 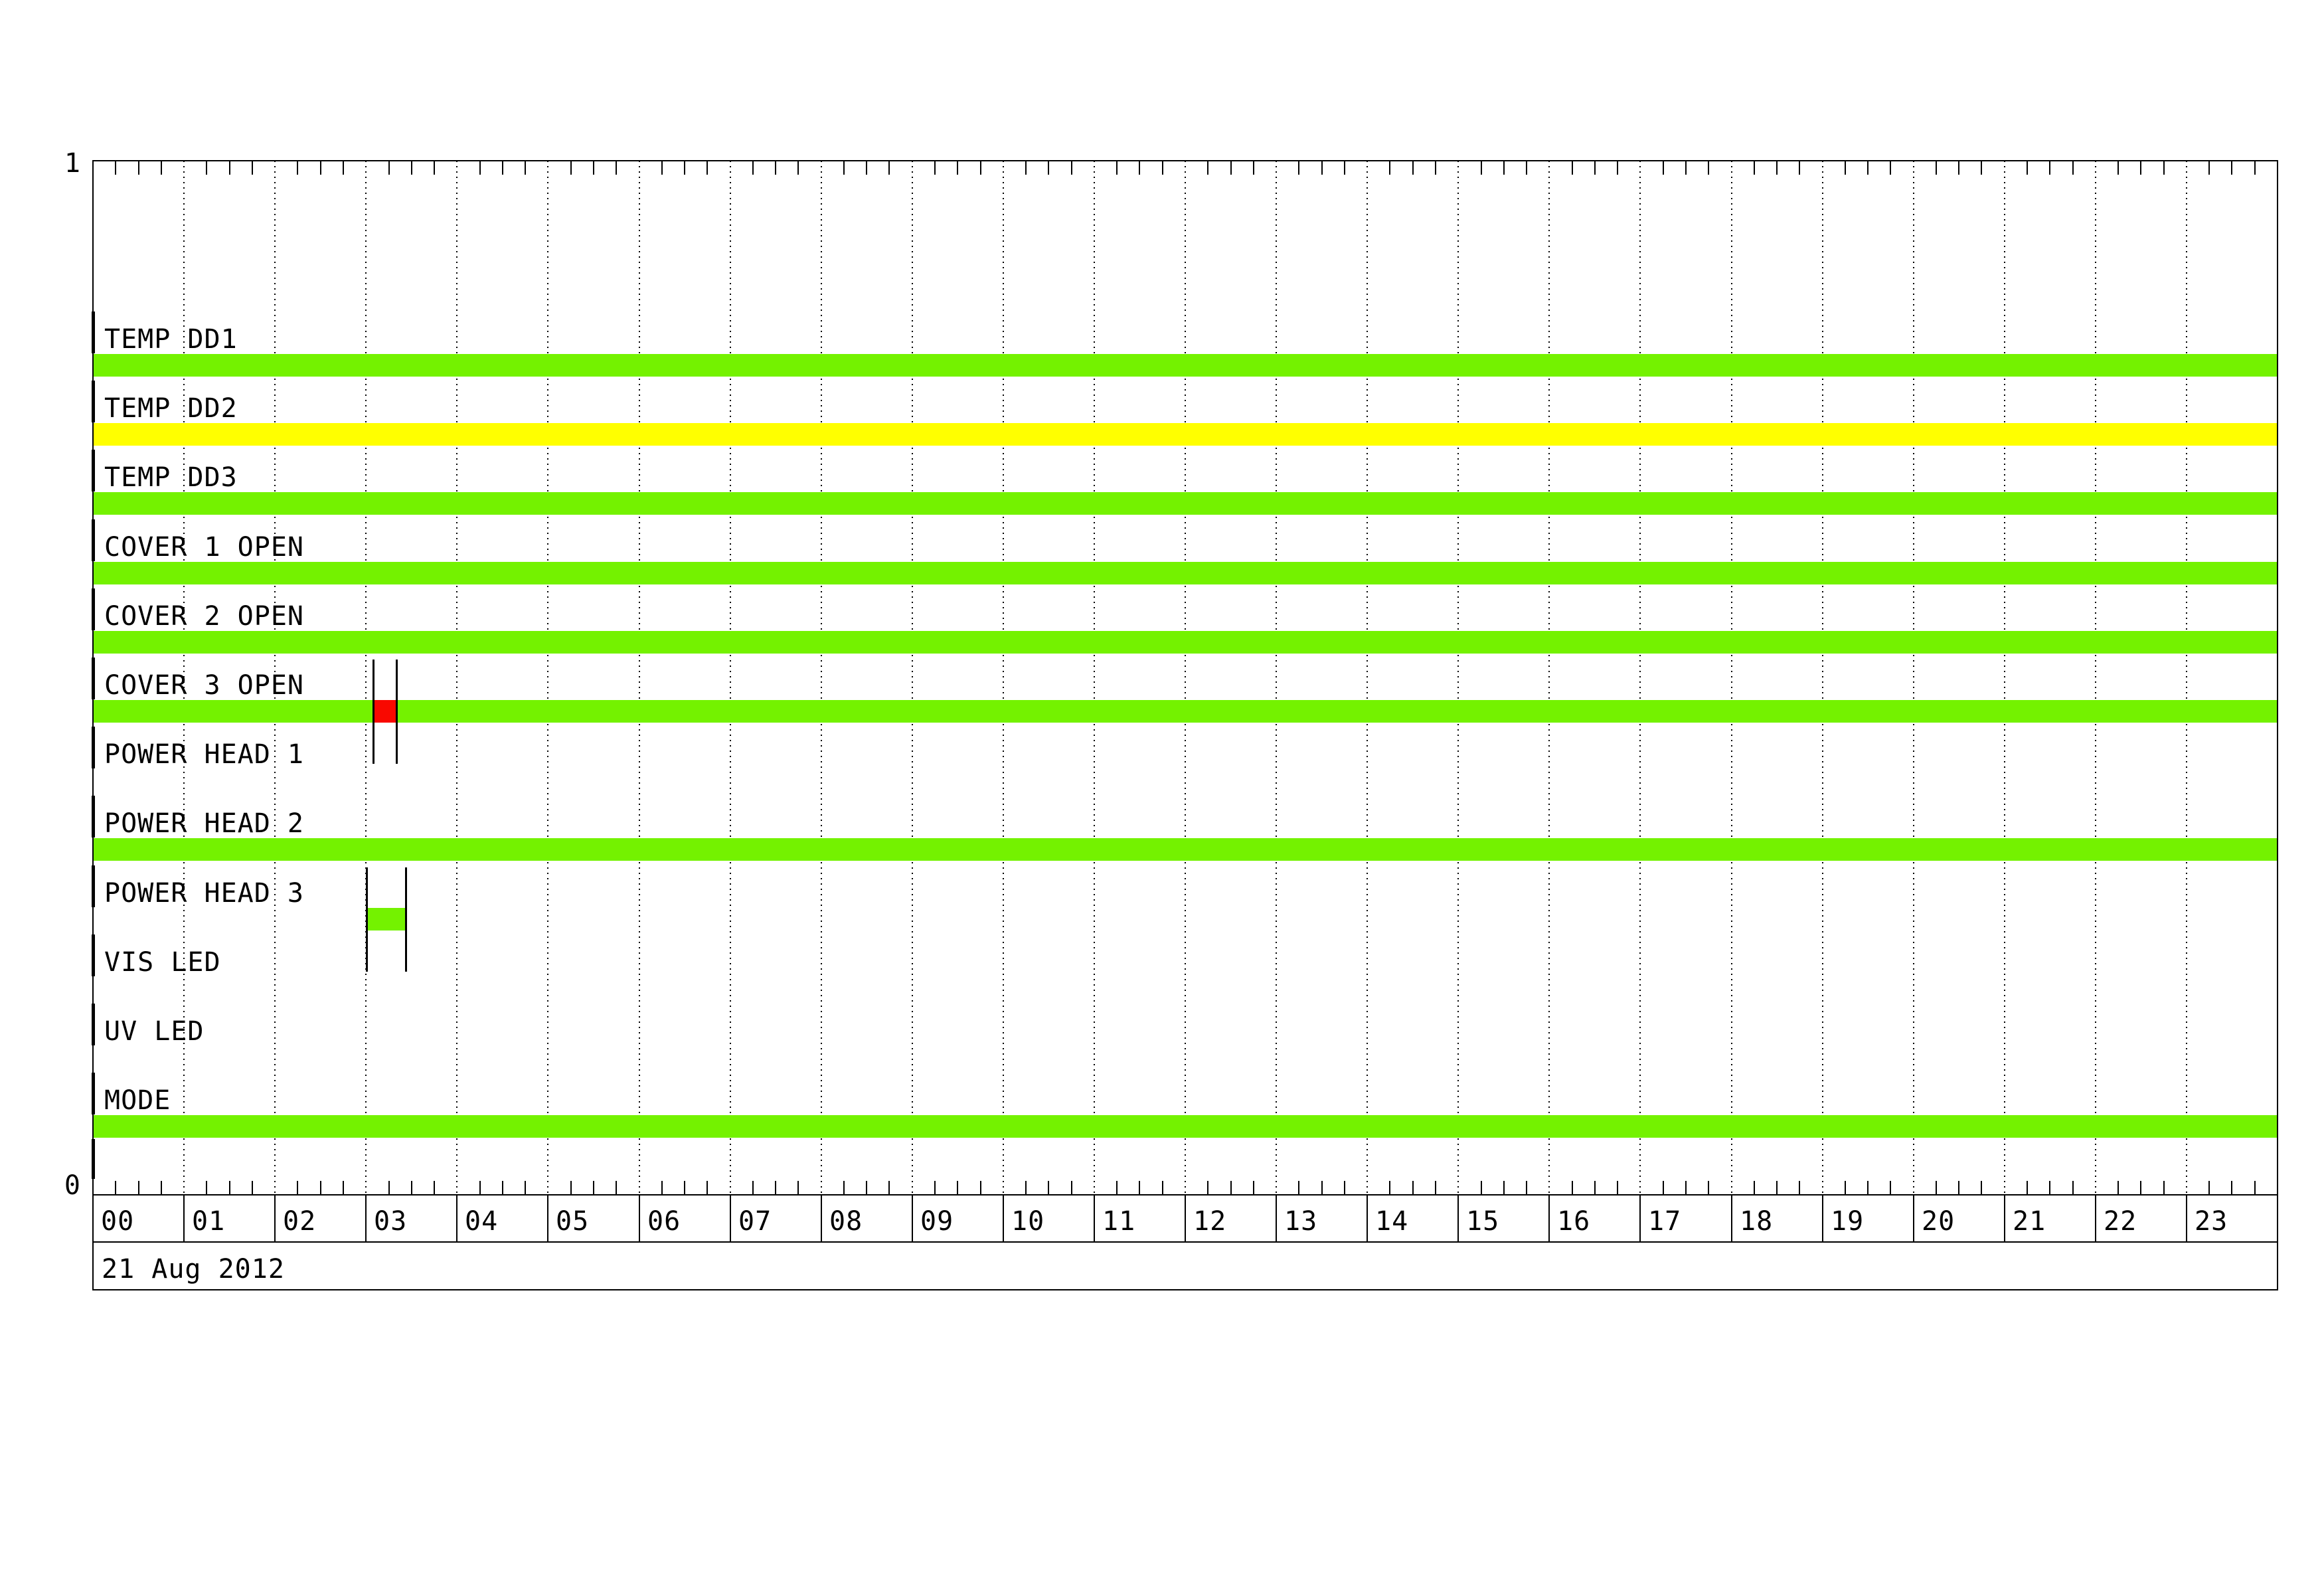 I want to click on row-label: POWER HEAD 1, so click(x=204, y=754).